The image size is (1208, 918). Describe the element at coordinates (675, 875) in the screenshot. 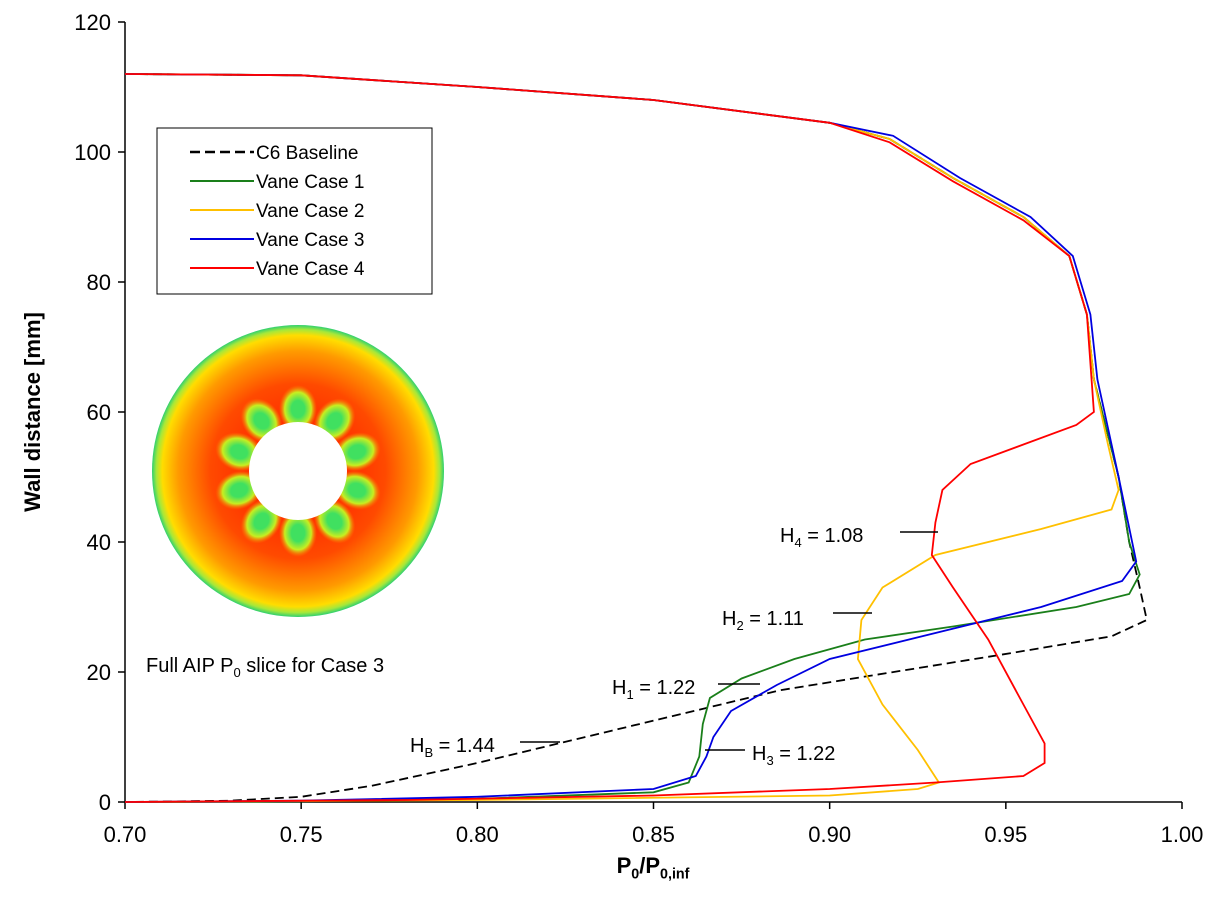

I see `x-axis-title-sub: 0,inf` at that location.